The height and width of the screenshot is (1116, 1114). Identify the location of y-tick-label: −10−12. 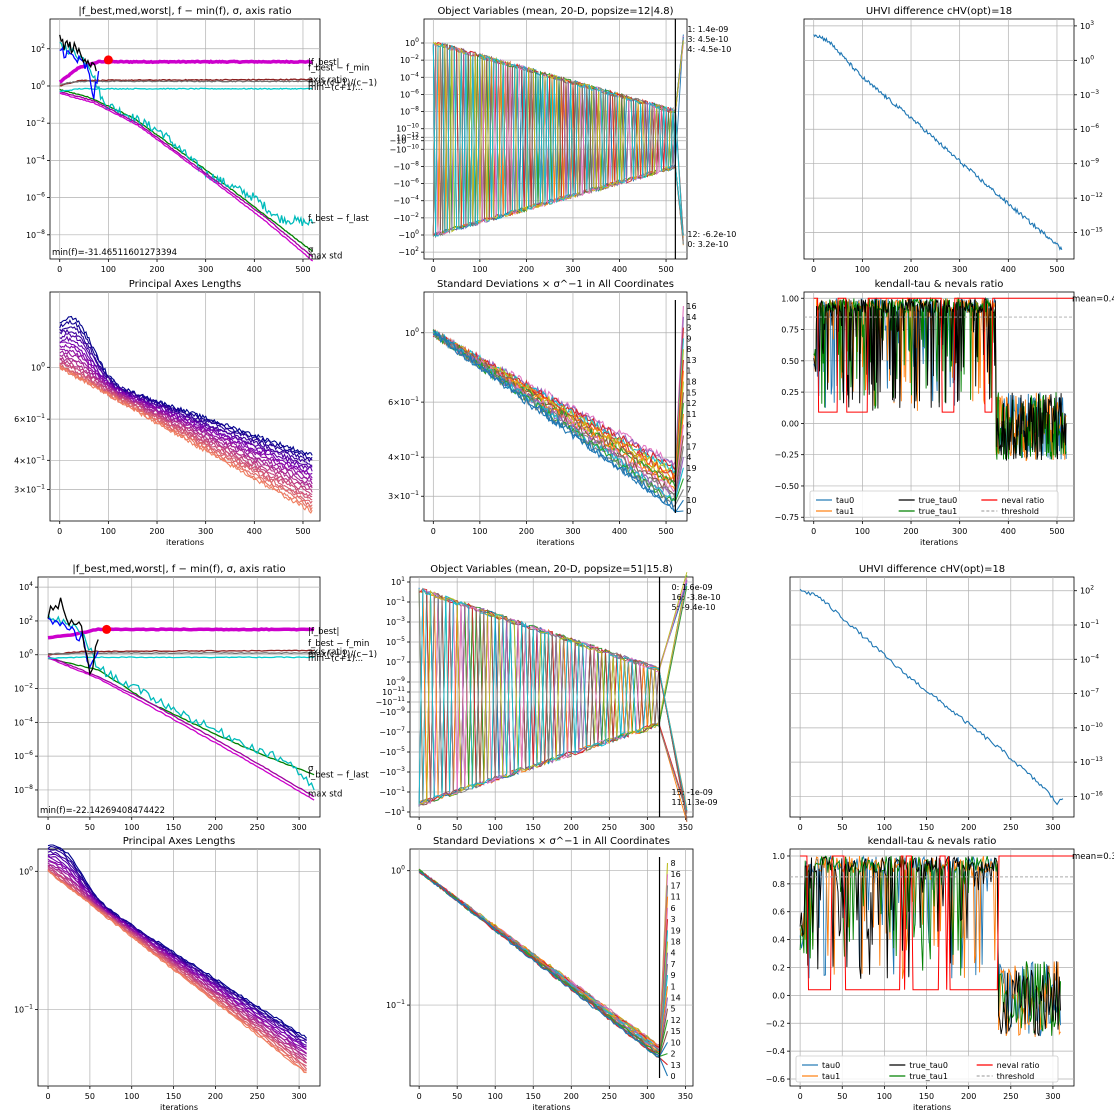
(404, 140).